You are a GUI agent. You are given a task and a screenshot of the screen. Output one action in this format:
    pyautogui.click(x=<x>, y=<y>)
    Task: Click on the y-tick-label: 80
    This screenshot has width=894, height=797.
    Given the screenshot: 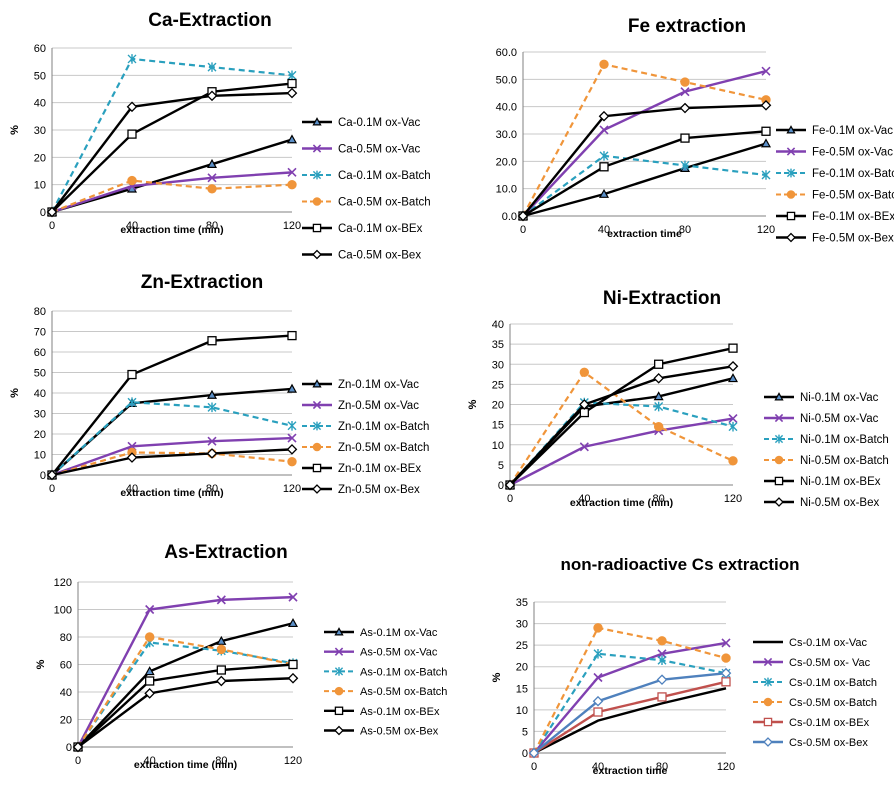 What is the action you would take?
    pyautogui.click(x=40, y=312)
    